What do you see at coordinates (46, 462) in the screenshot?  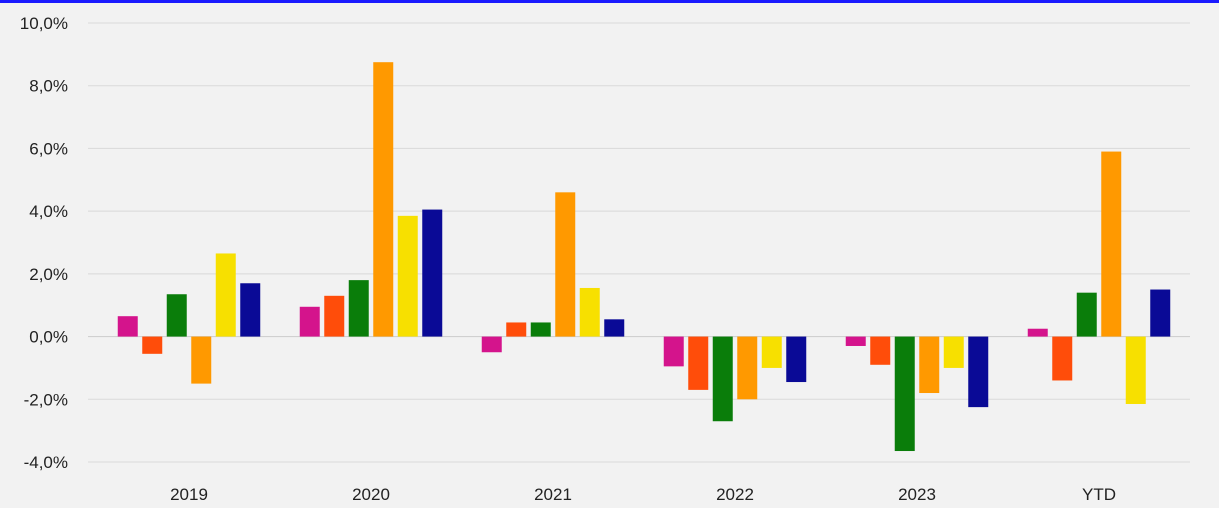 I see `y-tick-label: -4,0%` at bounding box center [46, 462].